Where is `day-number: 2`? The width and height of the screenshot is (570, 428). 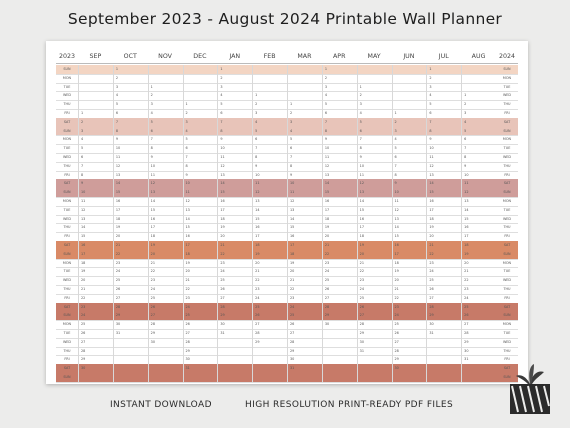
day-number: 2 is located at coordinates (221, 77).